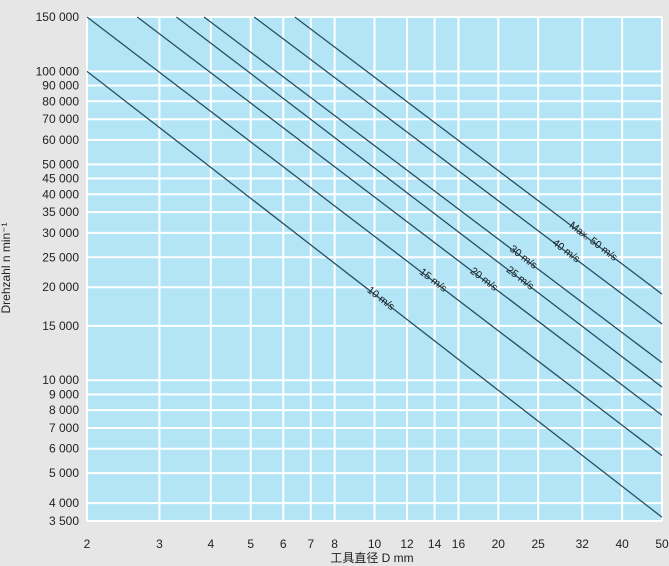 This screenshot has width=669, height=566. What do you see at coordinates (87, 544) in the screenshot?
I see `x-tick-label: 2` at bounding box center [87, 544].